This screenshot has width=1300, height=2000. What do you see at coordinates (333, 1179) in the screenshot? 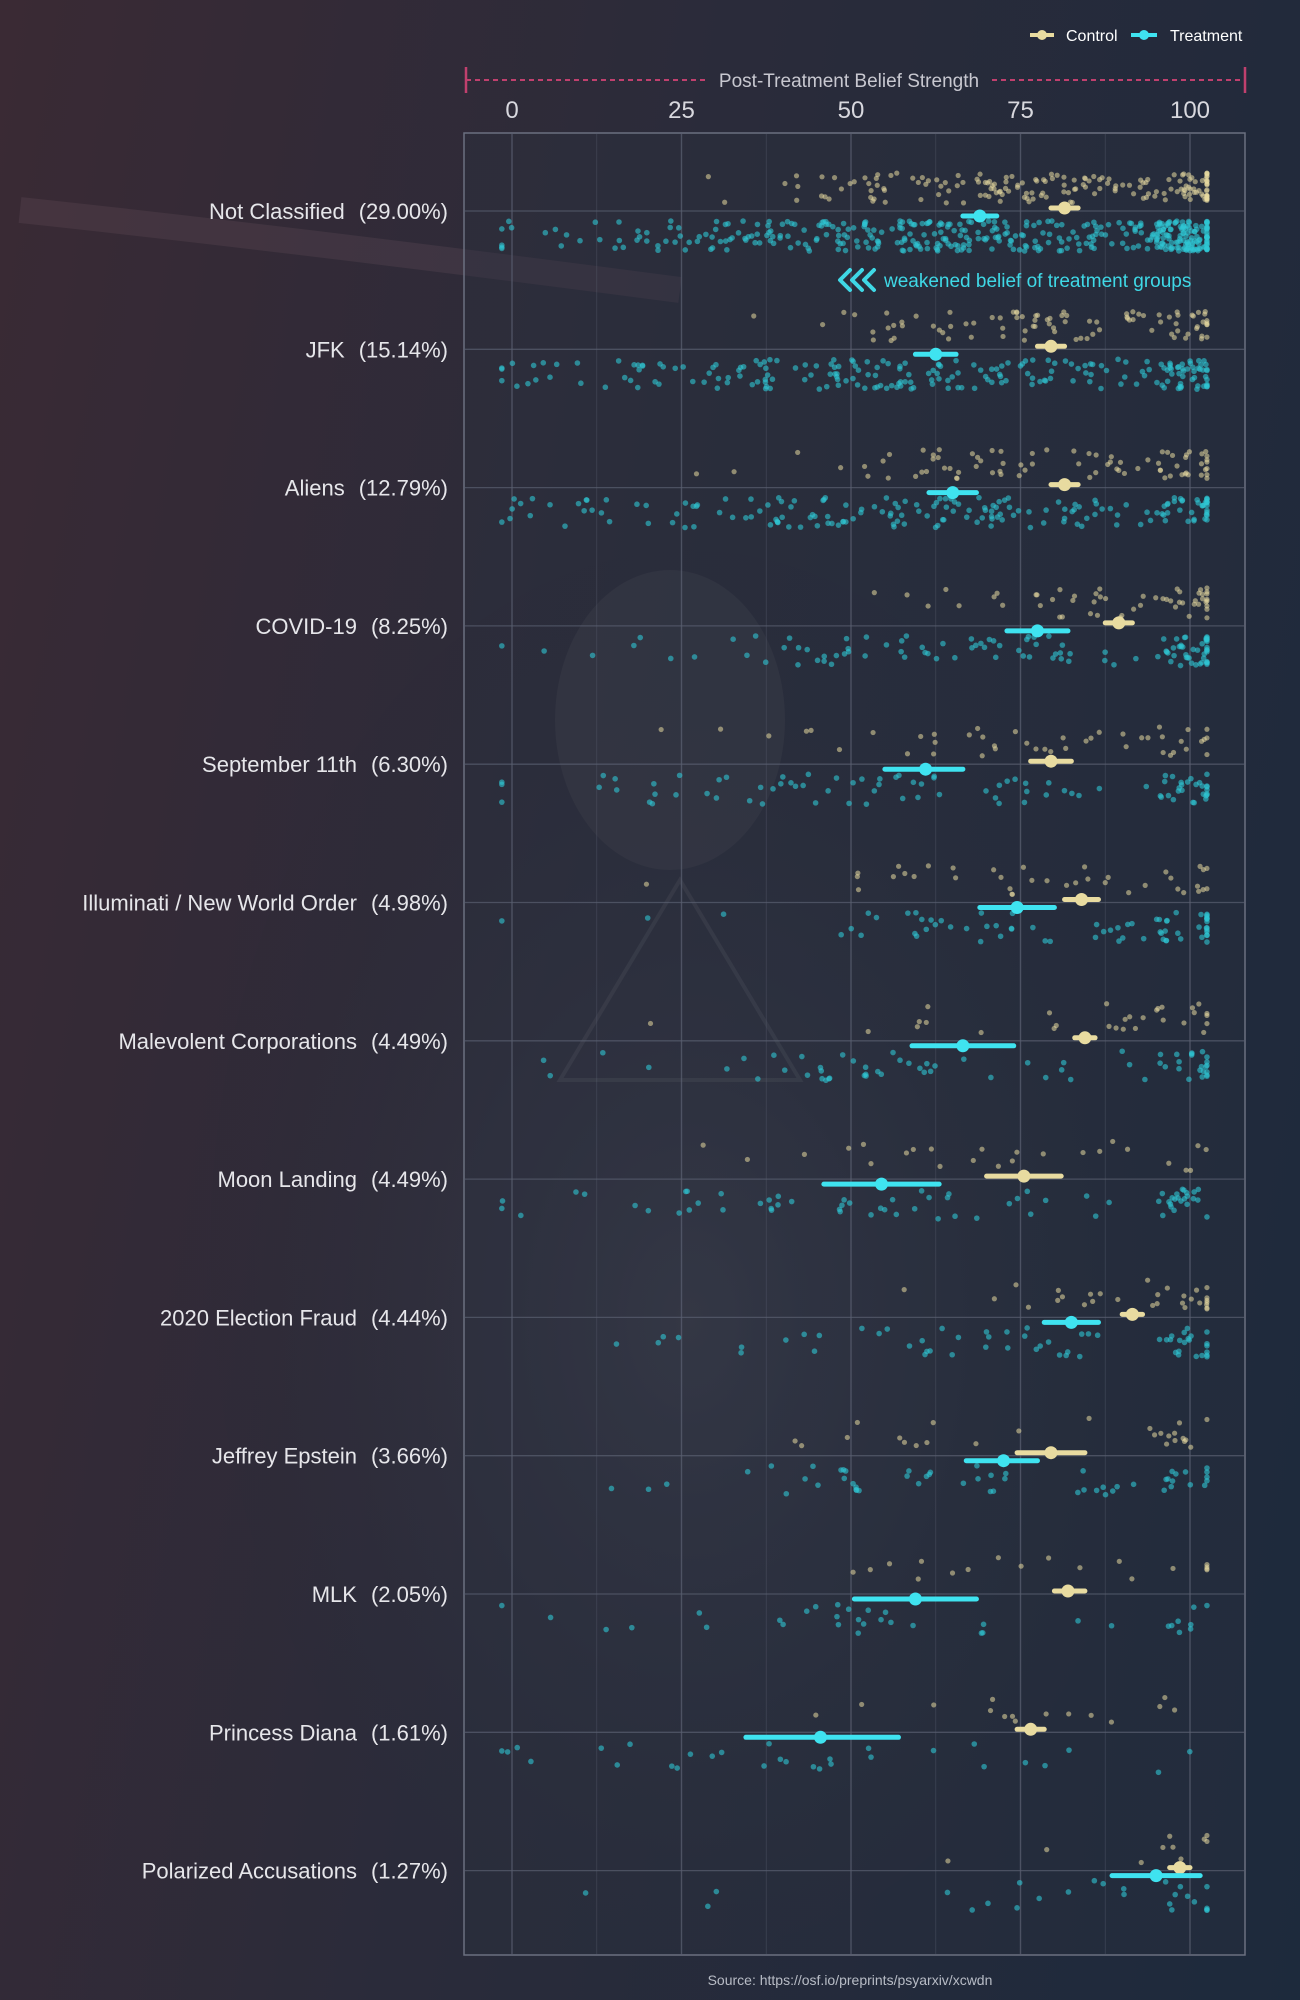
I see `category-label: Moon Landing (4.49%)` at bounding box center [333, 1179].